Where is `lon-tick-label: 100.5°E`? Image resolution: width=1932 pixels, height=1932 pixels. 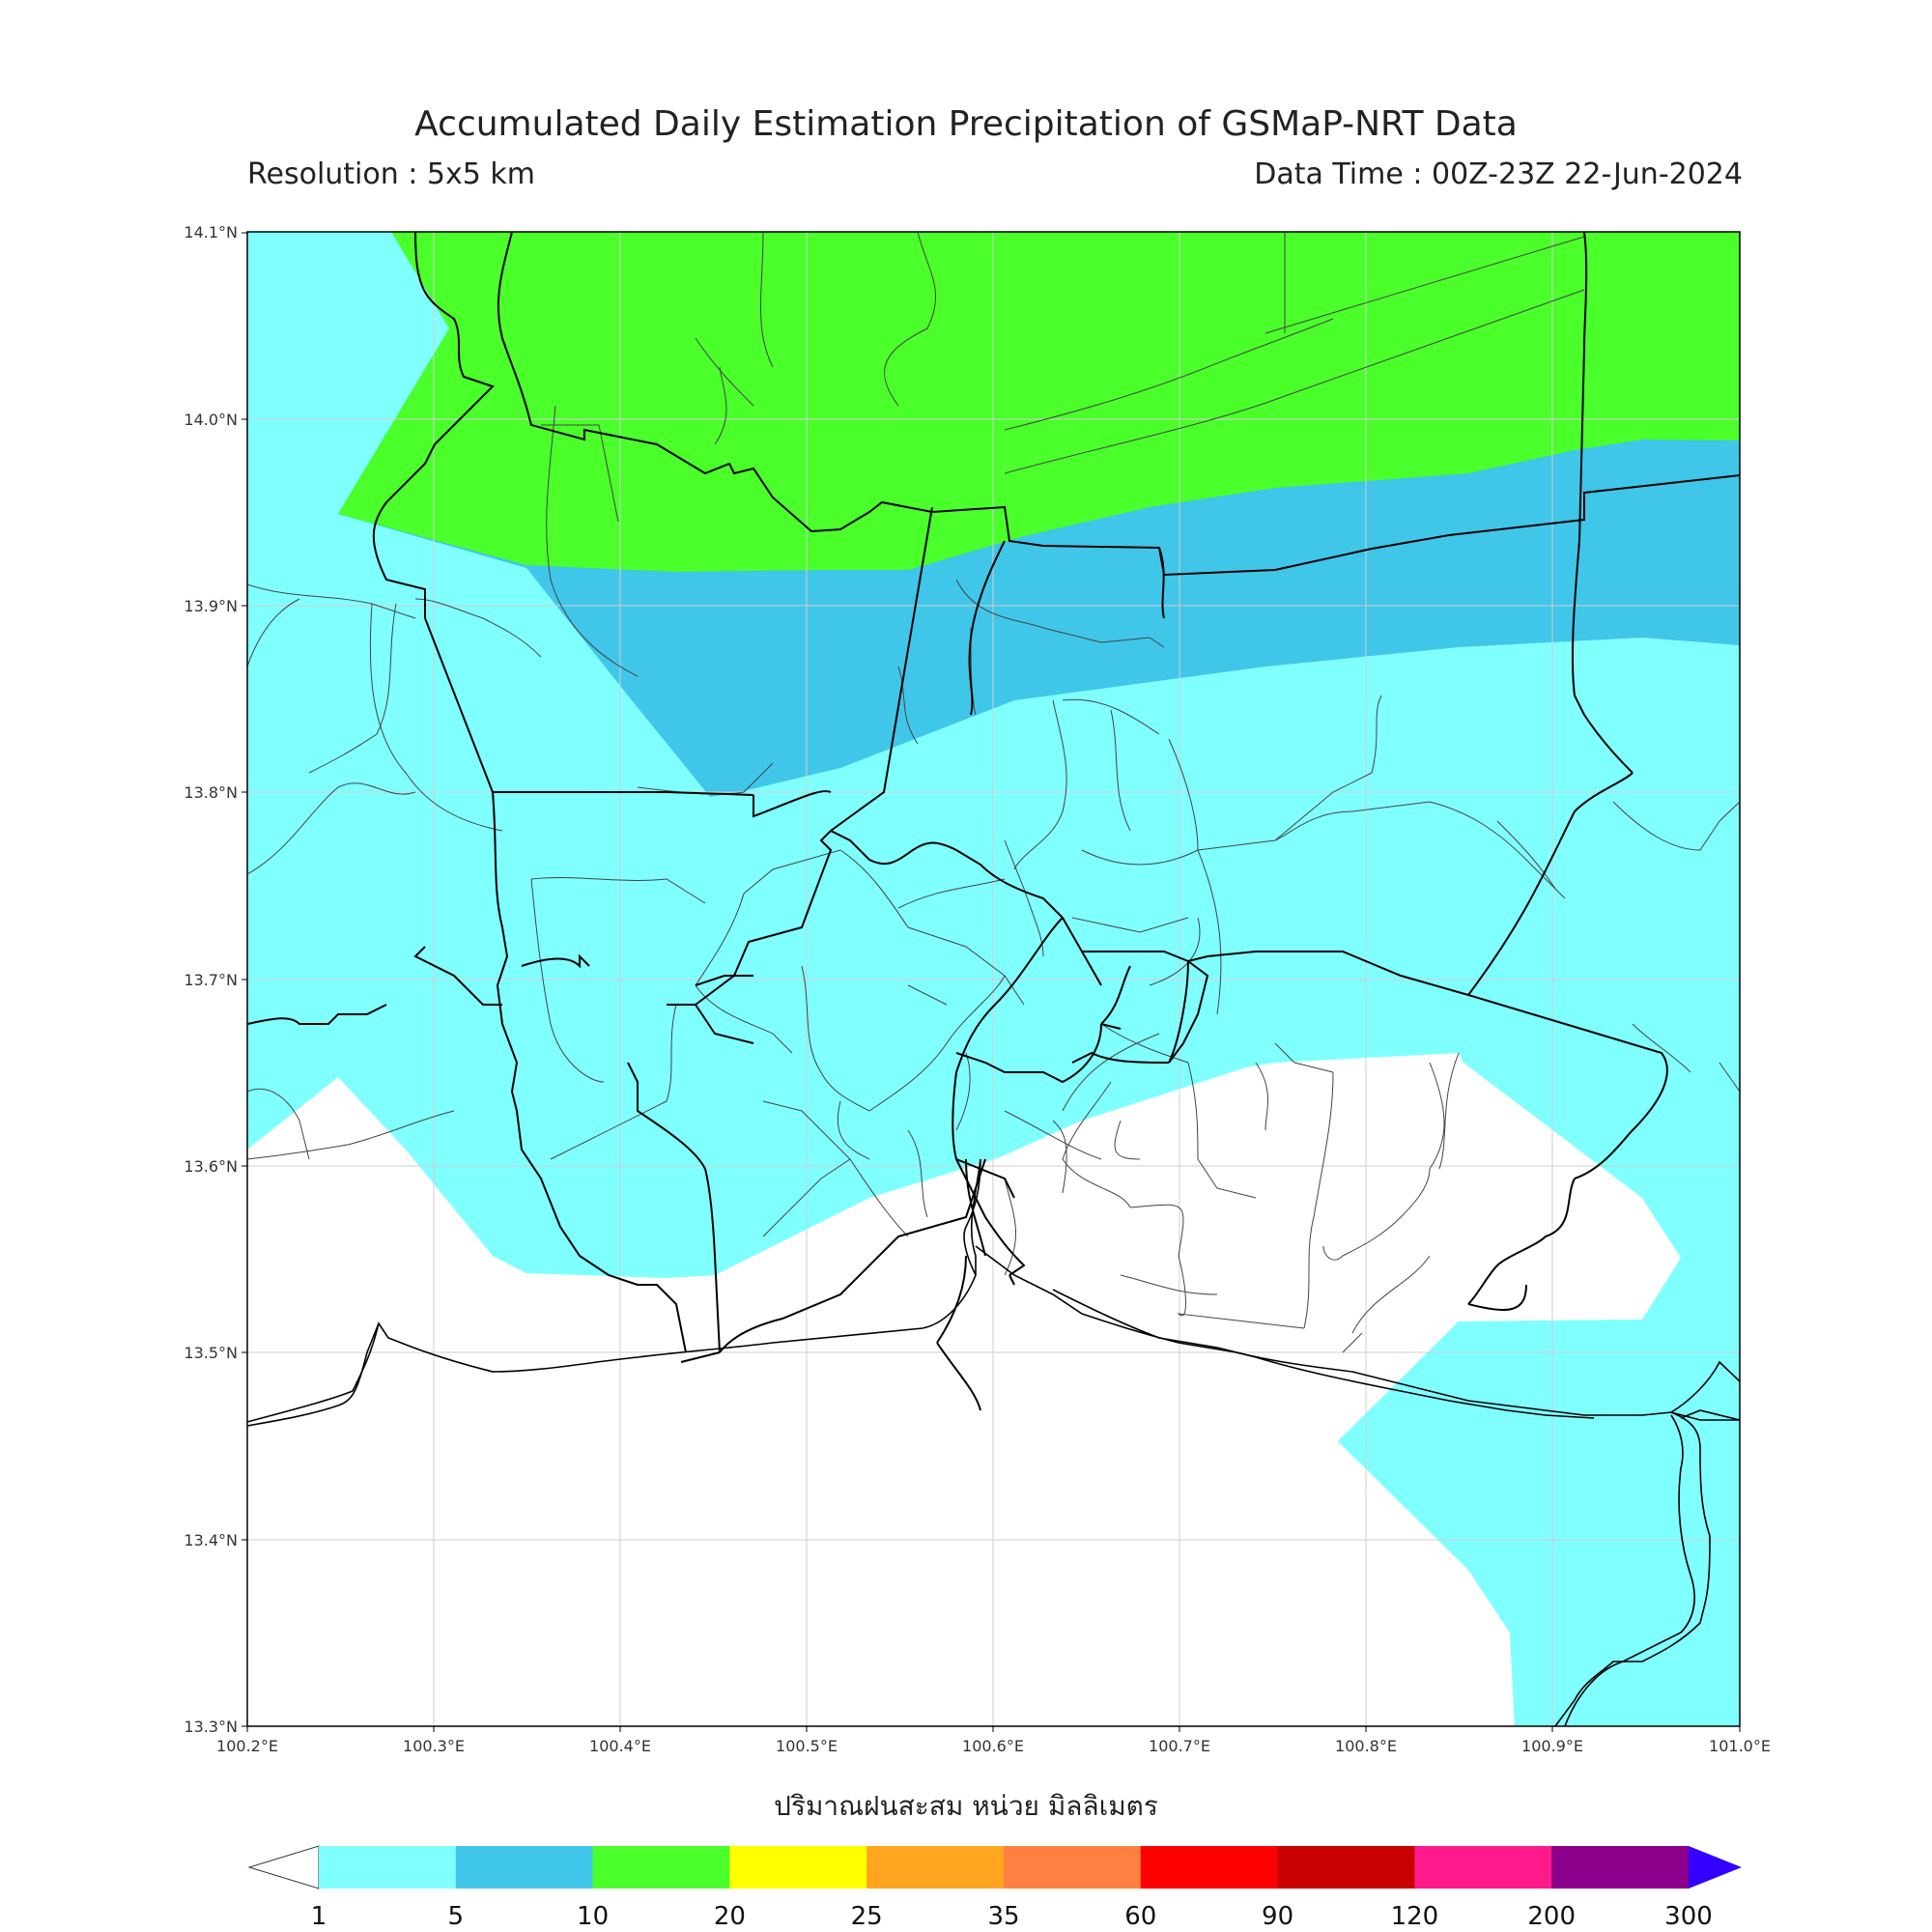 lon-tick-label: 100.5°E is located at coordinates (807, 1746).